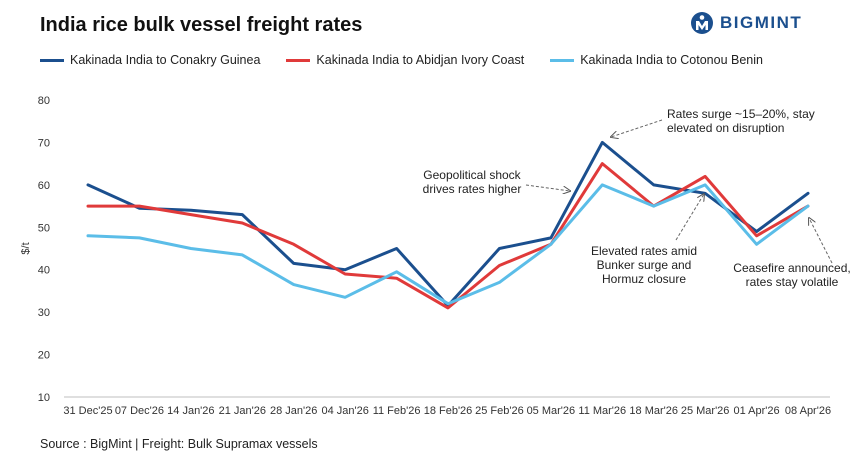  Describe the element at coordinates (44, 398) in the screenshot. I see `y-tick-label: 10` at that location.